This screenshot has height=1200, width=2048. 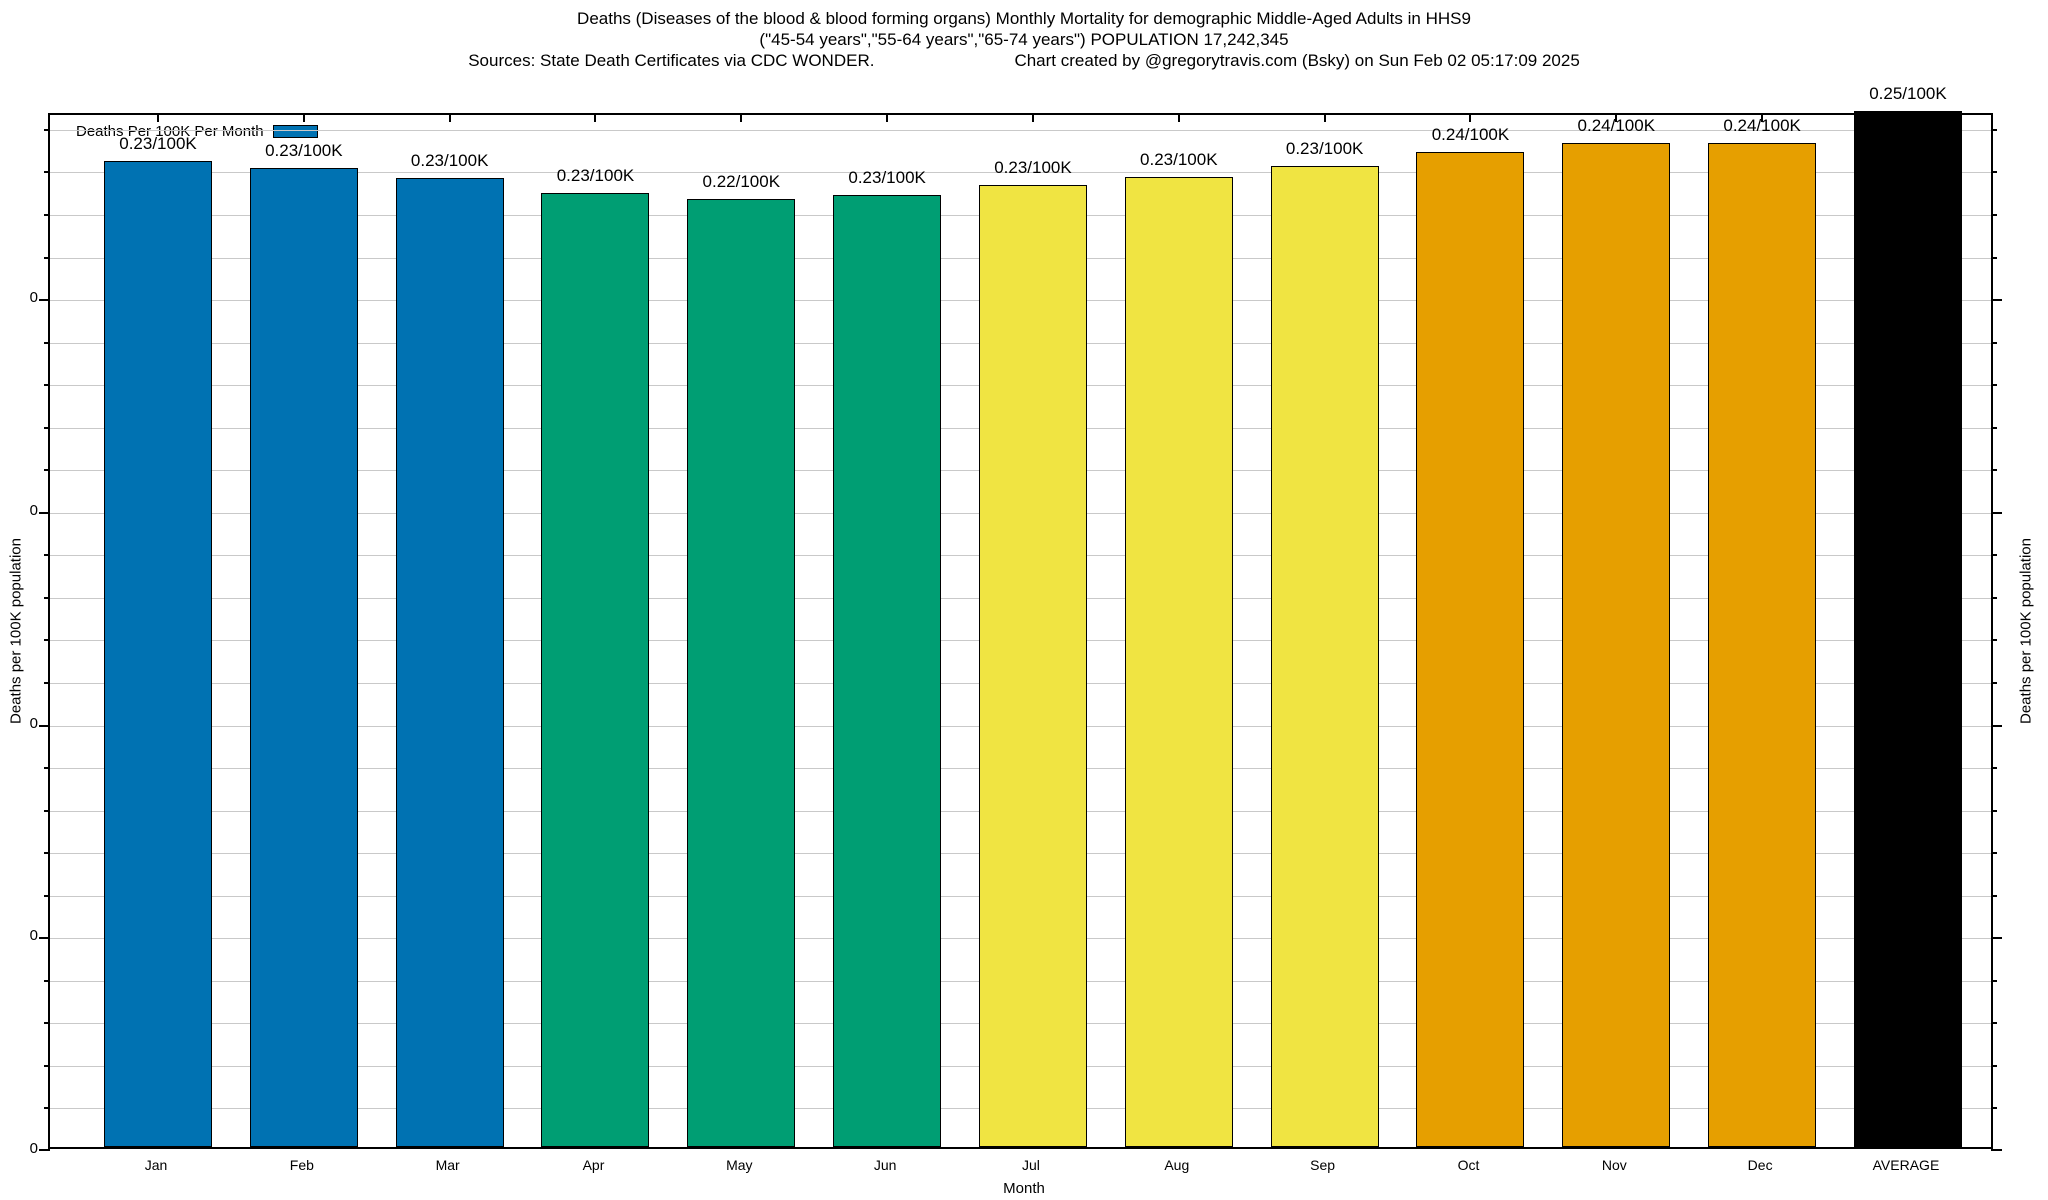 What do you see at coordinates (887, 178) in the screenshot?
I see `bar-value-label-jun: 0.23/100K` at bounding box center [887, 178].